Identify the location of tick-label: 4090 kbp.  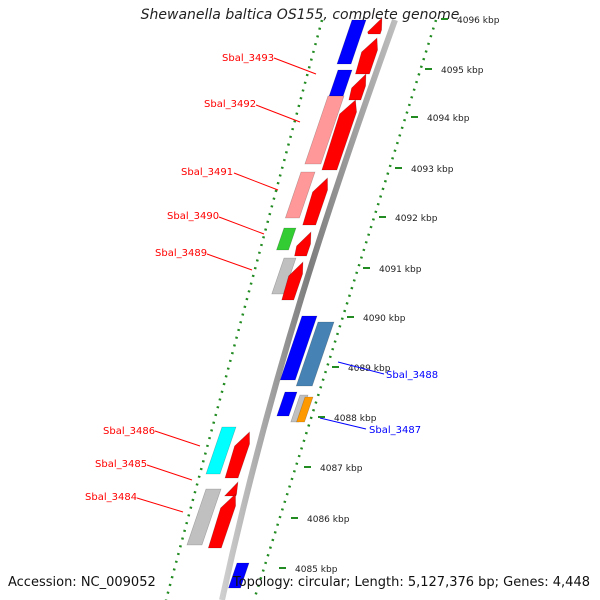
(384, 319).